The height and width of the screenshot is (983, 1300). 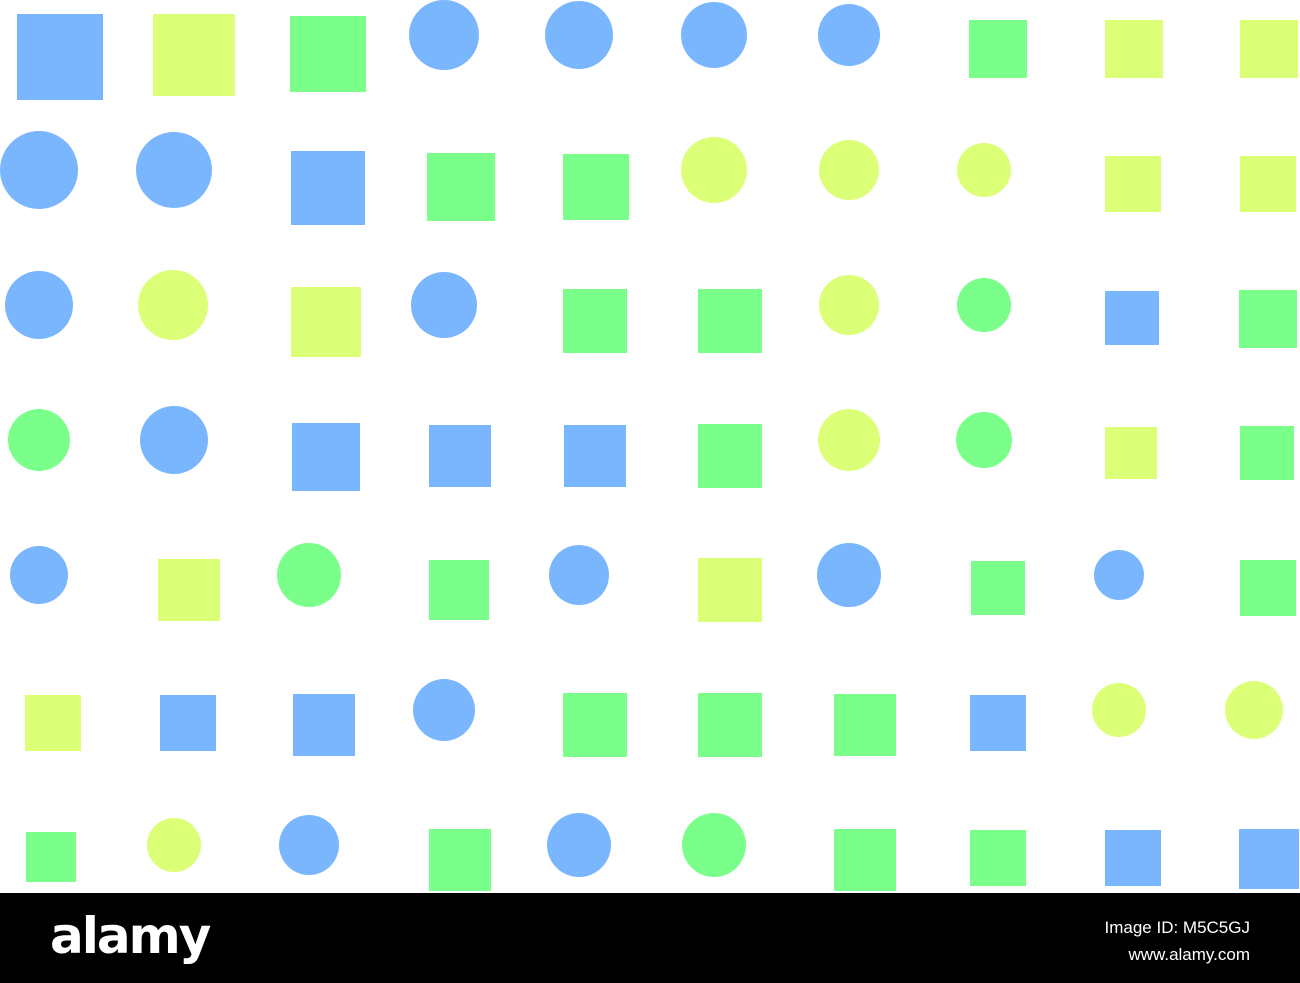 I want to click on image-id-label: Image ID: M5C5GJ, so click(x=1177, y=927).